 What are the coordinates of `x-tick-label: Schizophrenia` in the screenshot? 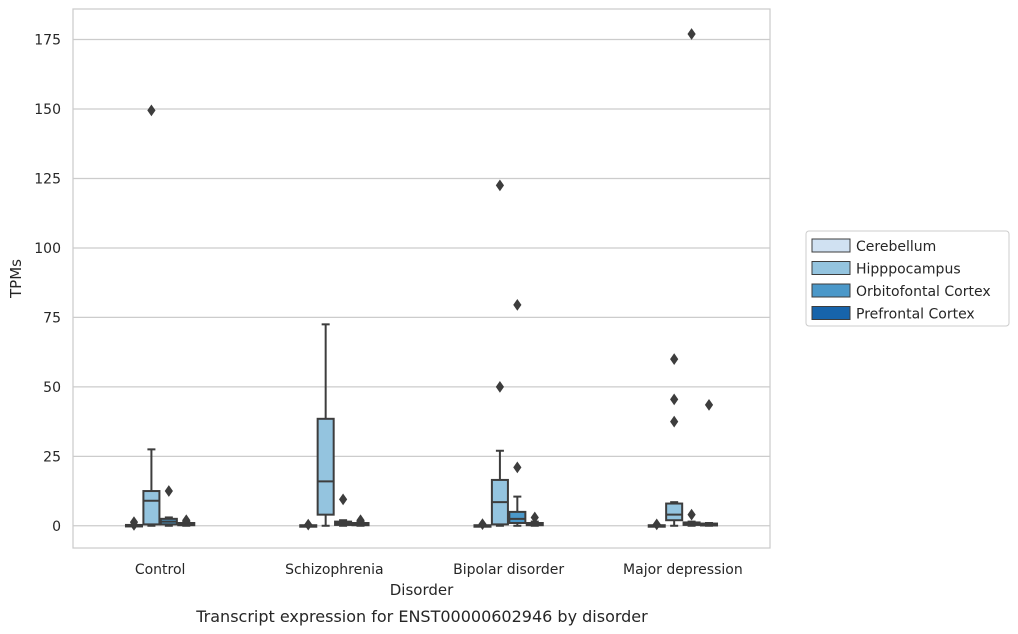 It's located at (334, 570).